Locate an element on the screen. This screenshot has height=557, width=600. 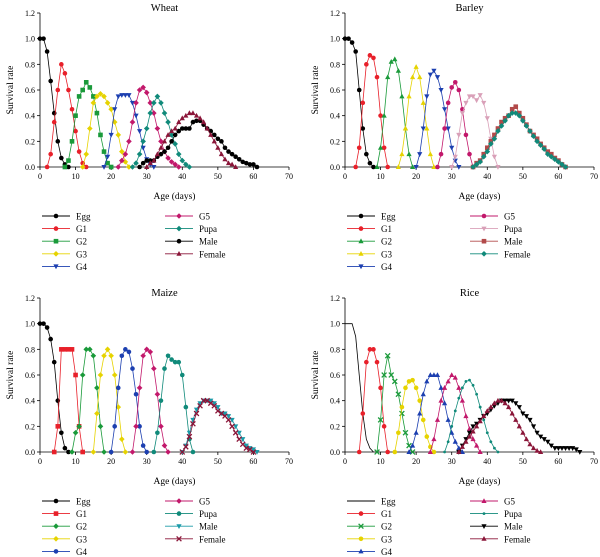
x-tick-label: 50 is located at coordinates (218, 461).